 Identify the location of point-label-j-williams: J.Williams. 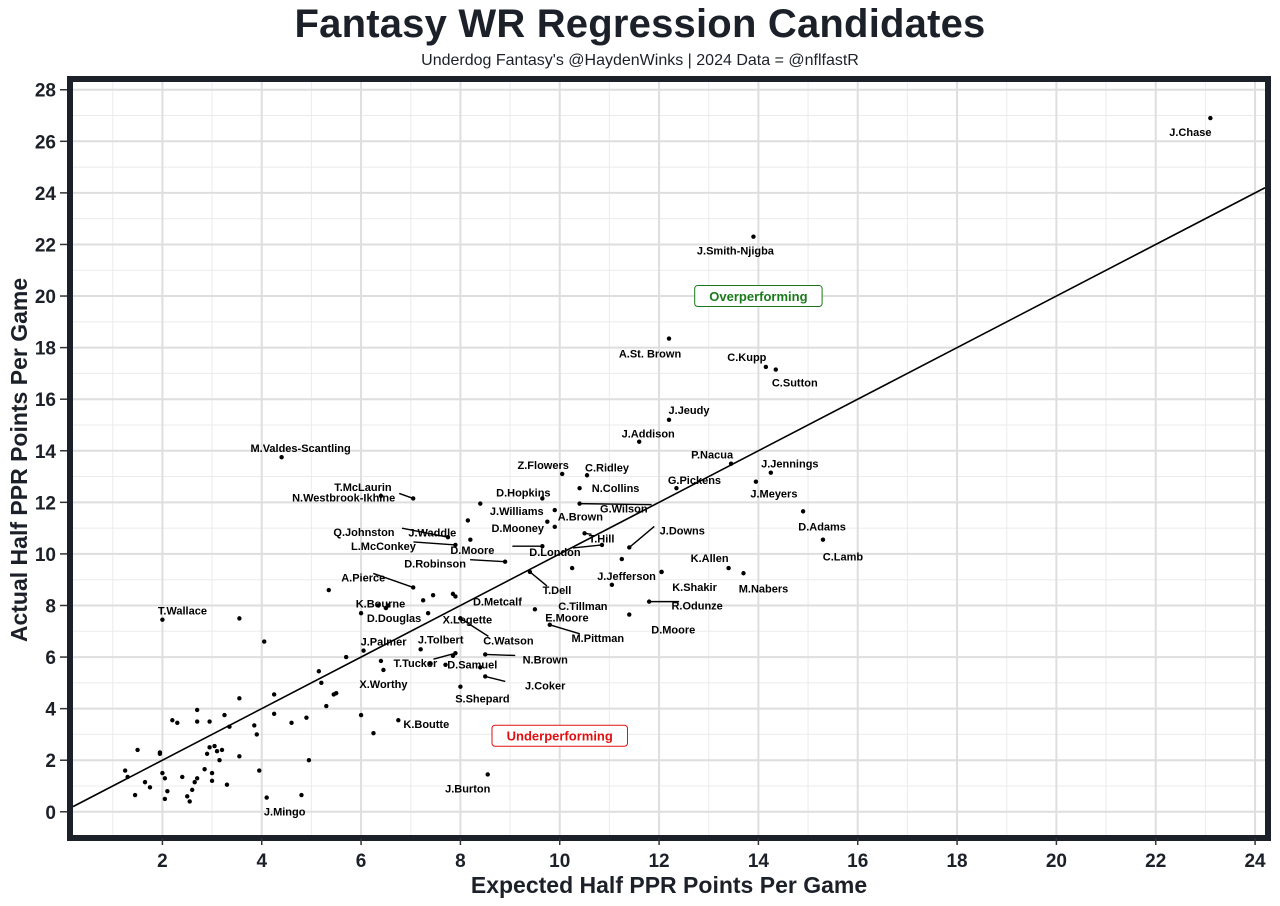
(517, 512).